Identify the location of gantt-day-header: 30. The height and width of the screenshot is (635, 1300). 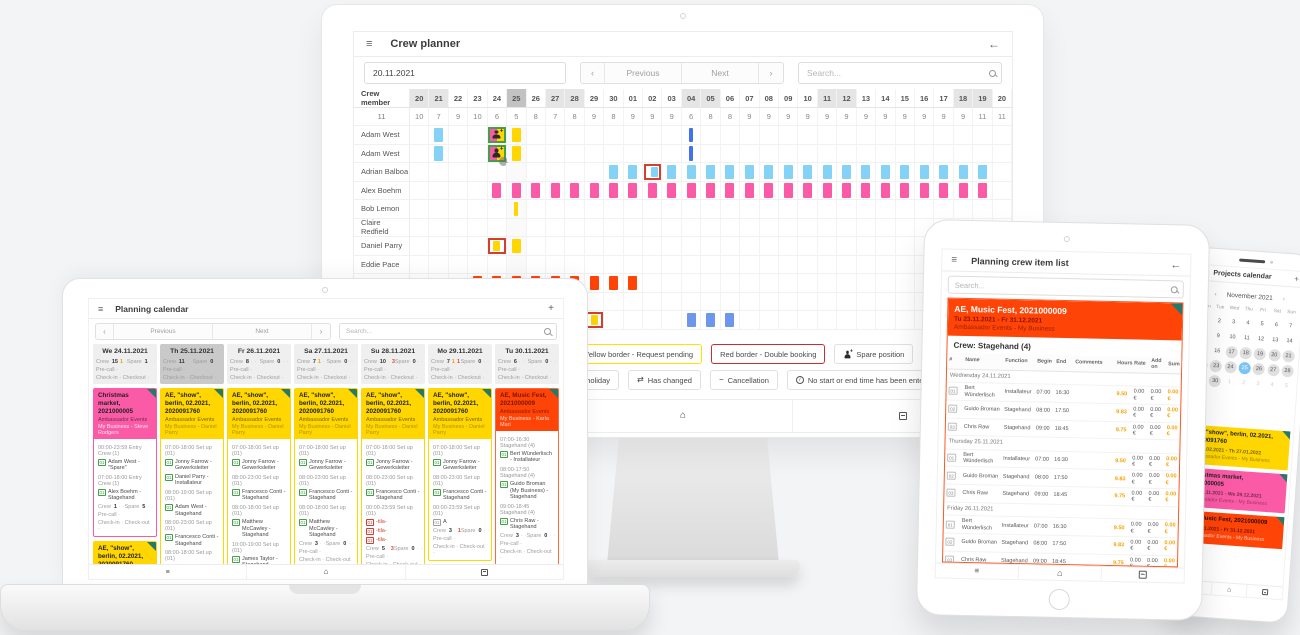
(614, 98).